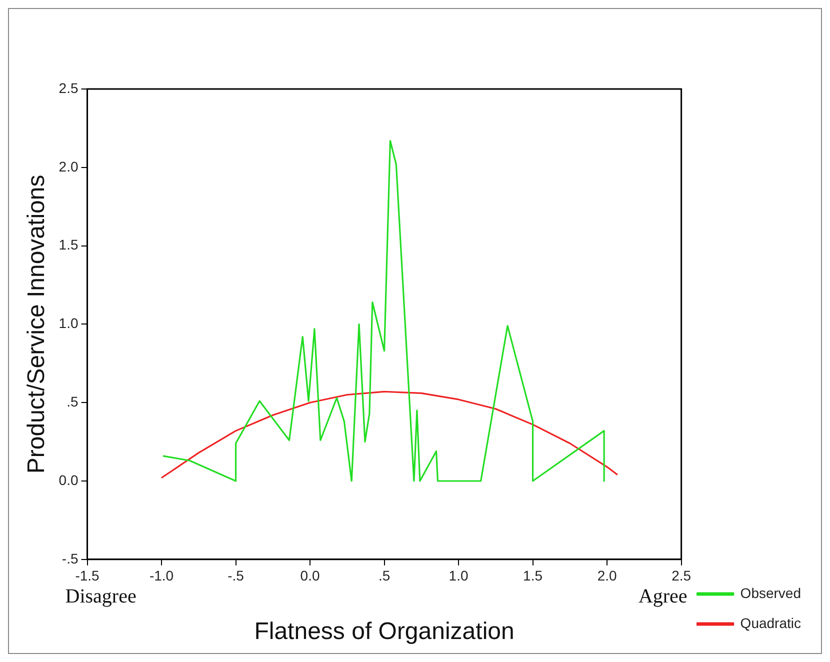 The height and width of the screenshot is (662, 830). Describe the element at coordinates (236, 576) in the screenshot. I see `x-tick-label: -.5` at that location.